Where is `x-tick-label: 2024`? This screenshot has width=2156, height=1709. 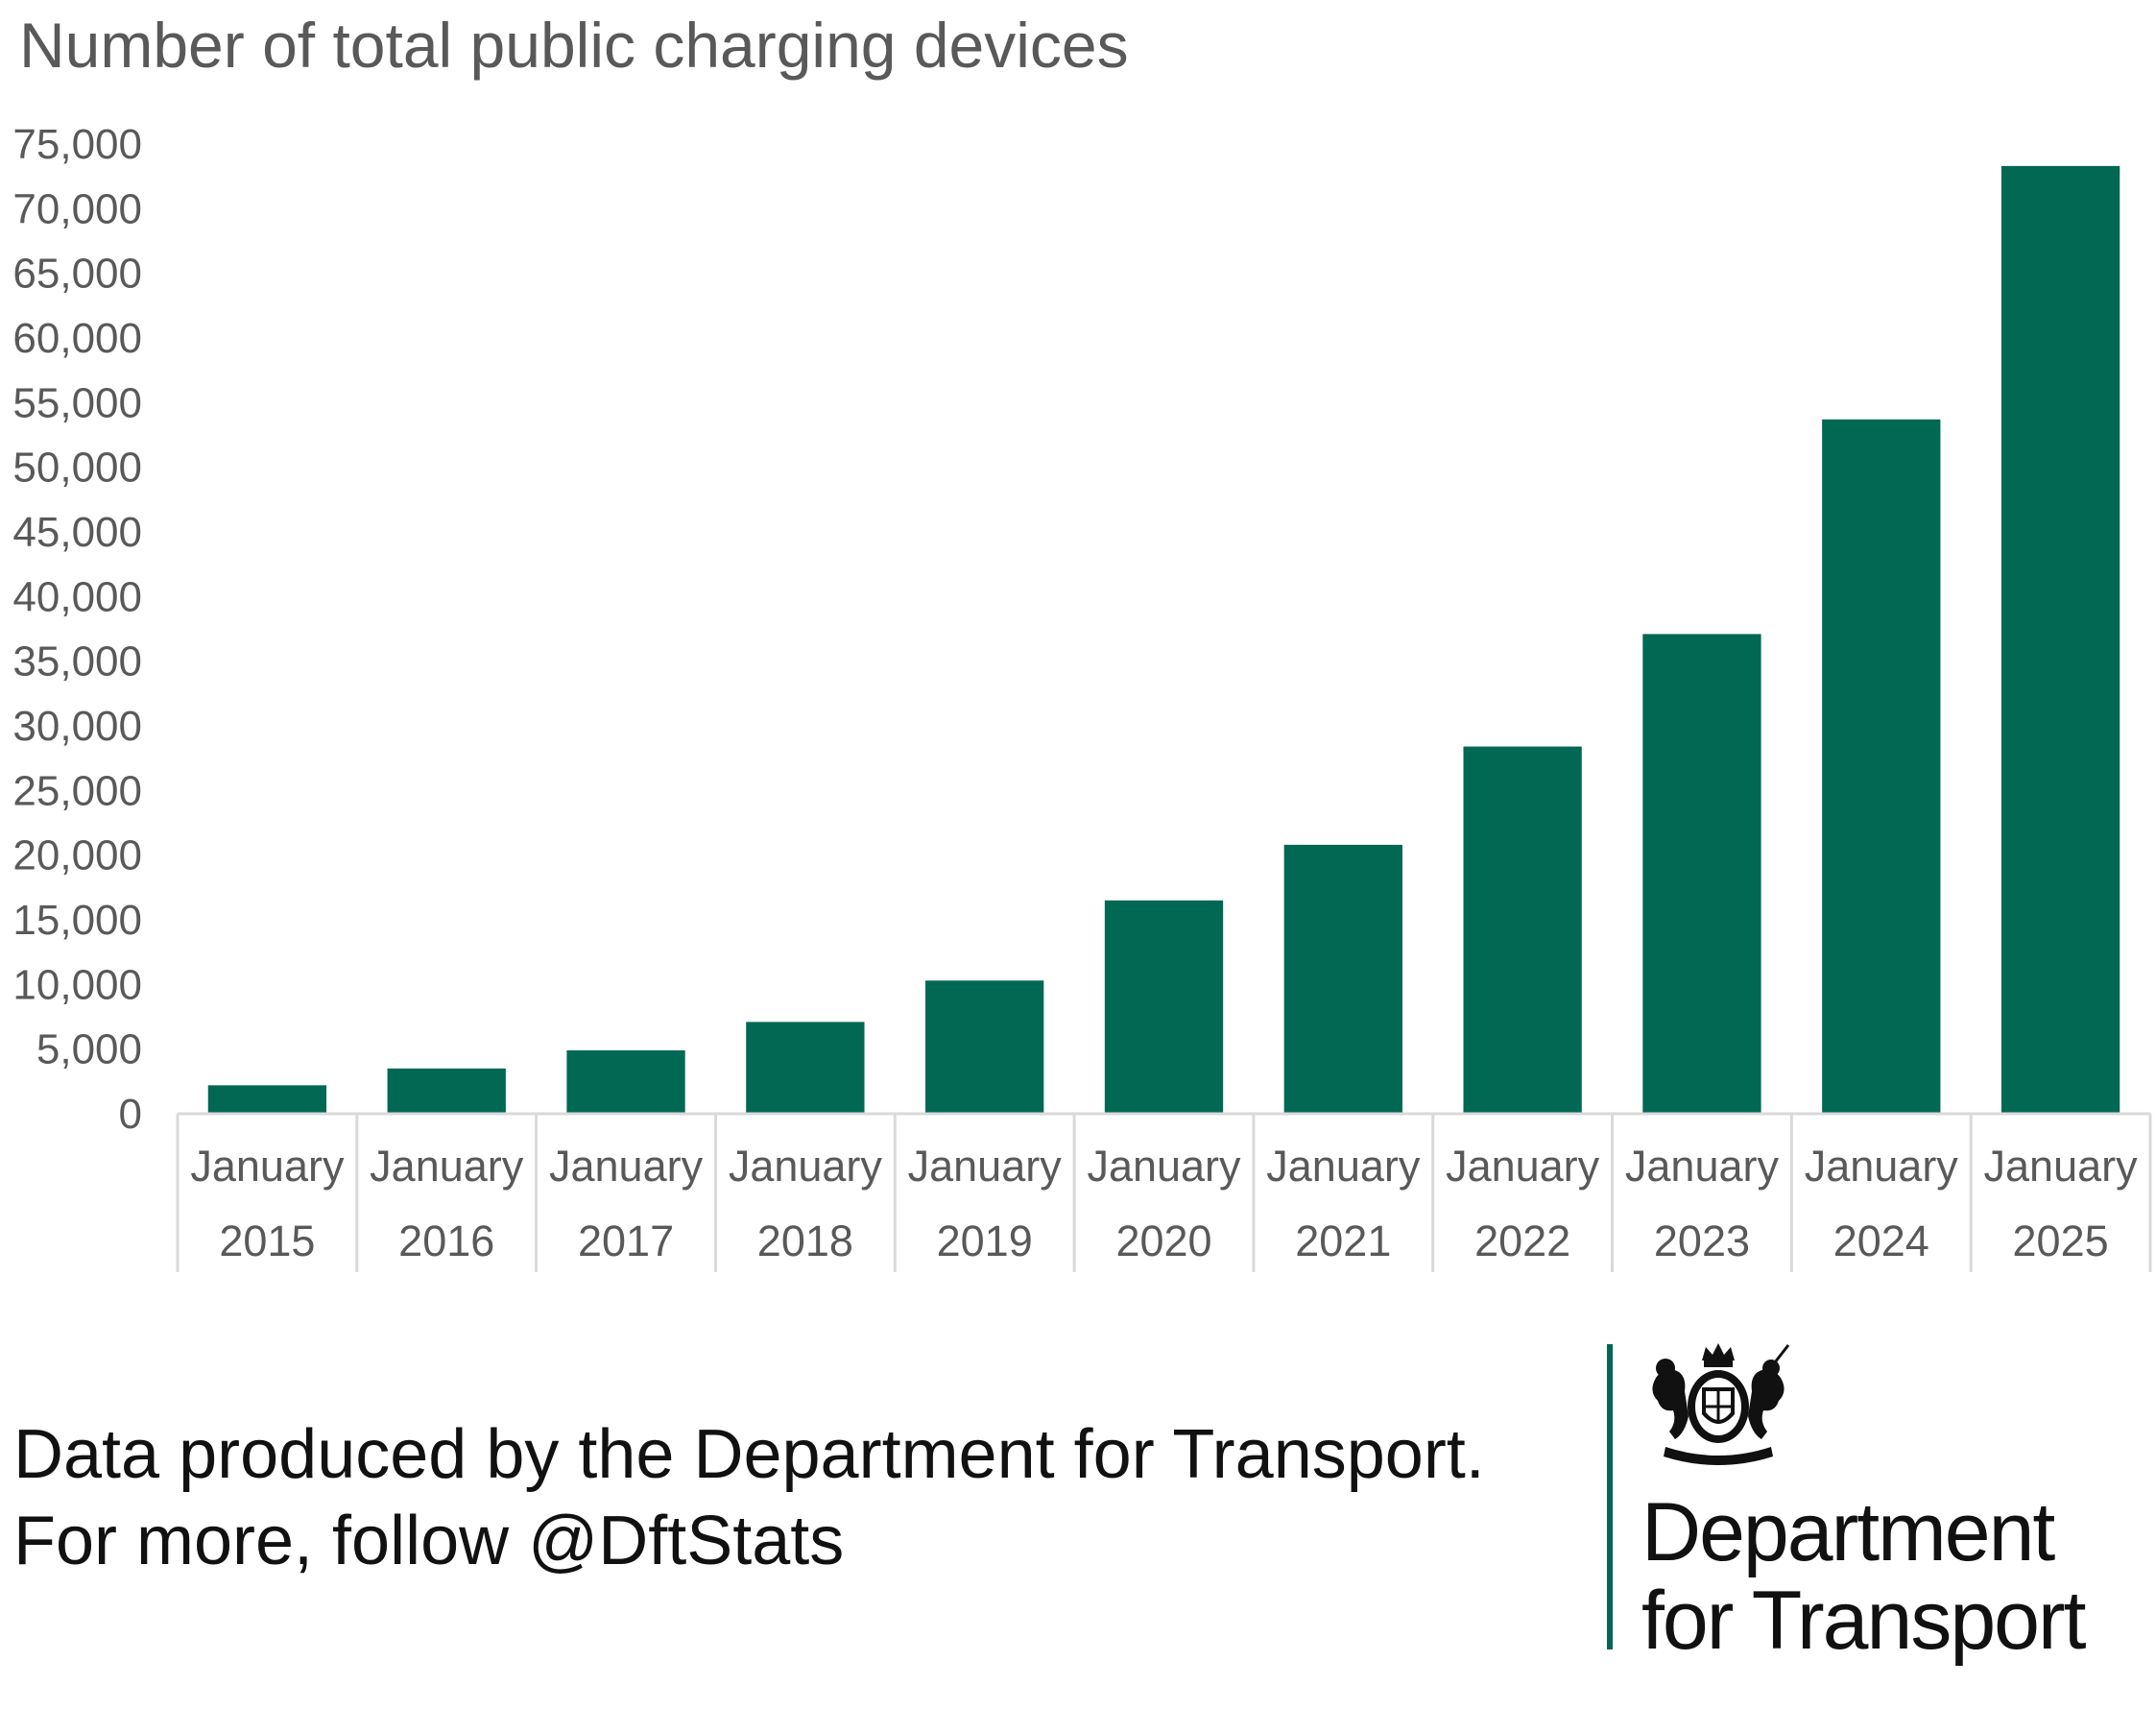
x-tick-label: 2024 is located at coordinates (1881, 1241).